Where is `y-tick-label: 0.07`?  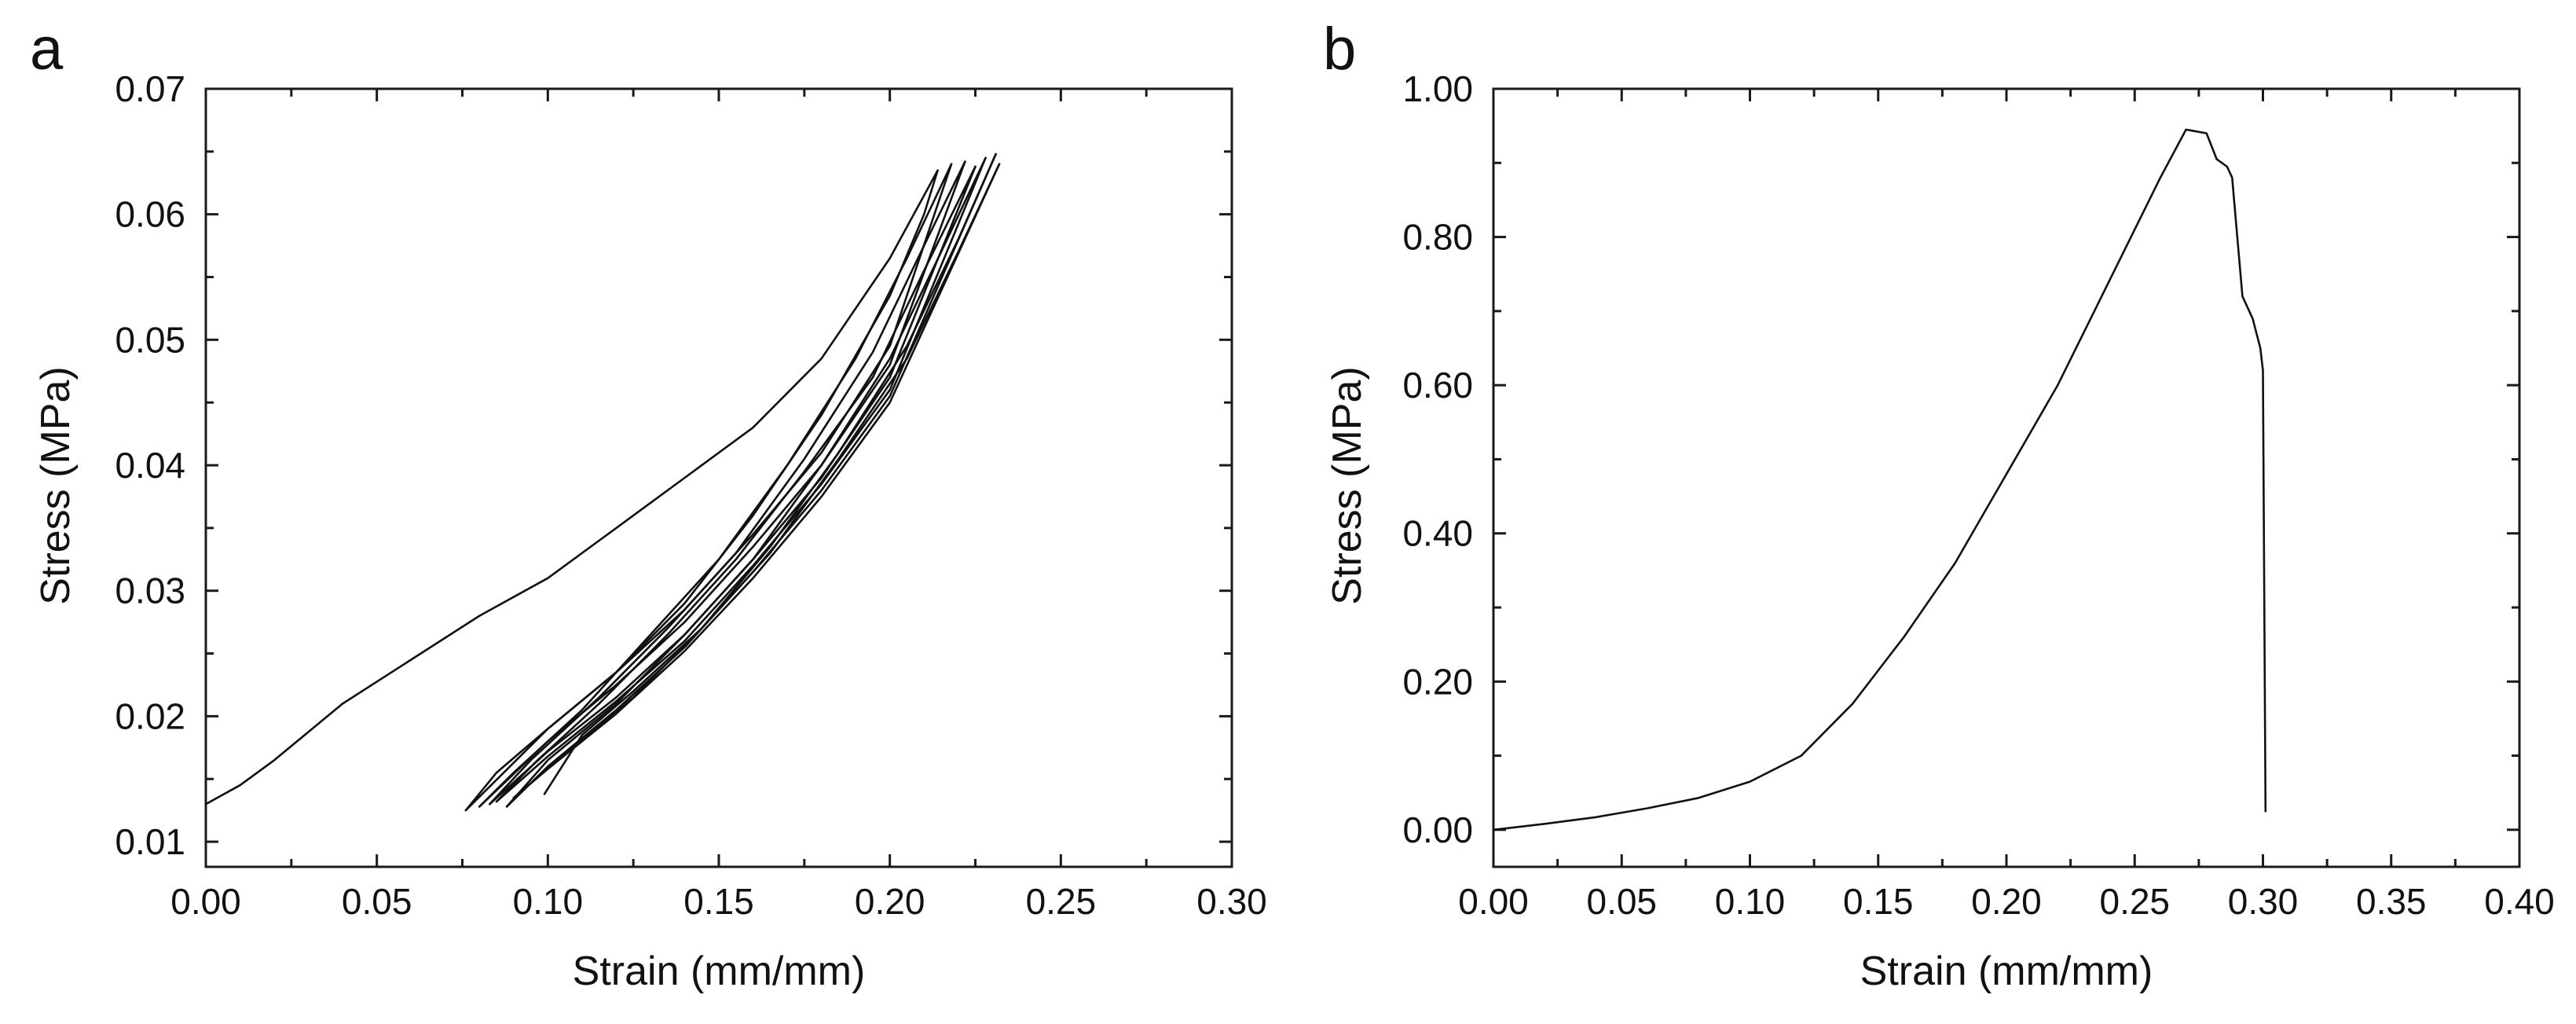
y-tick-label: 0.07 is located at coordinates (150, 88).